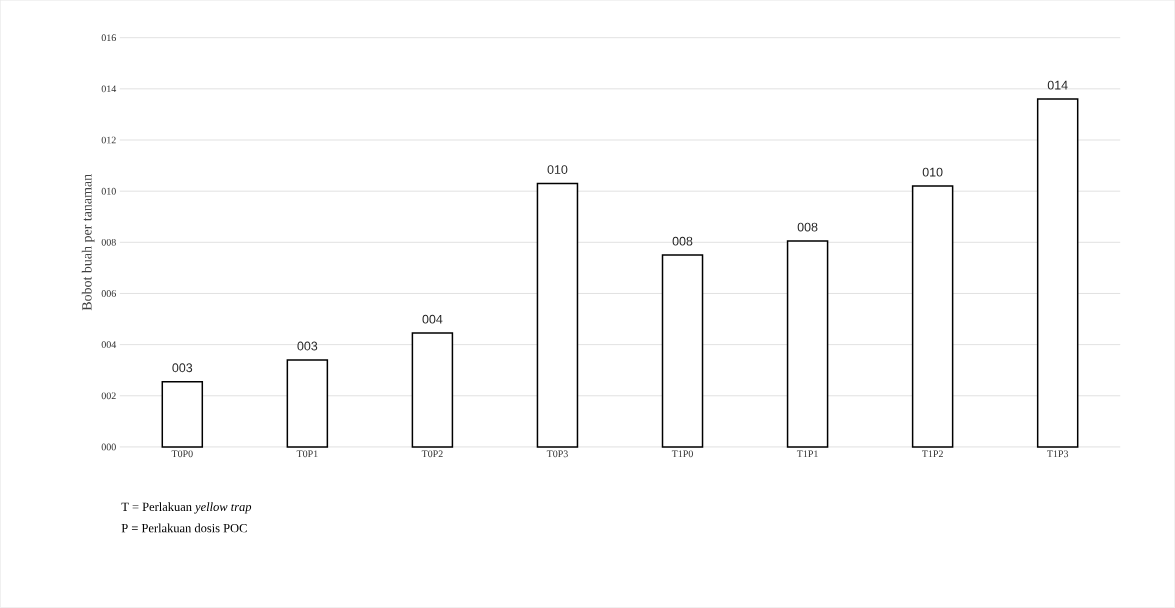 The image size is (1175, 608). I want to click on data-label: 004, so click(432, 319).